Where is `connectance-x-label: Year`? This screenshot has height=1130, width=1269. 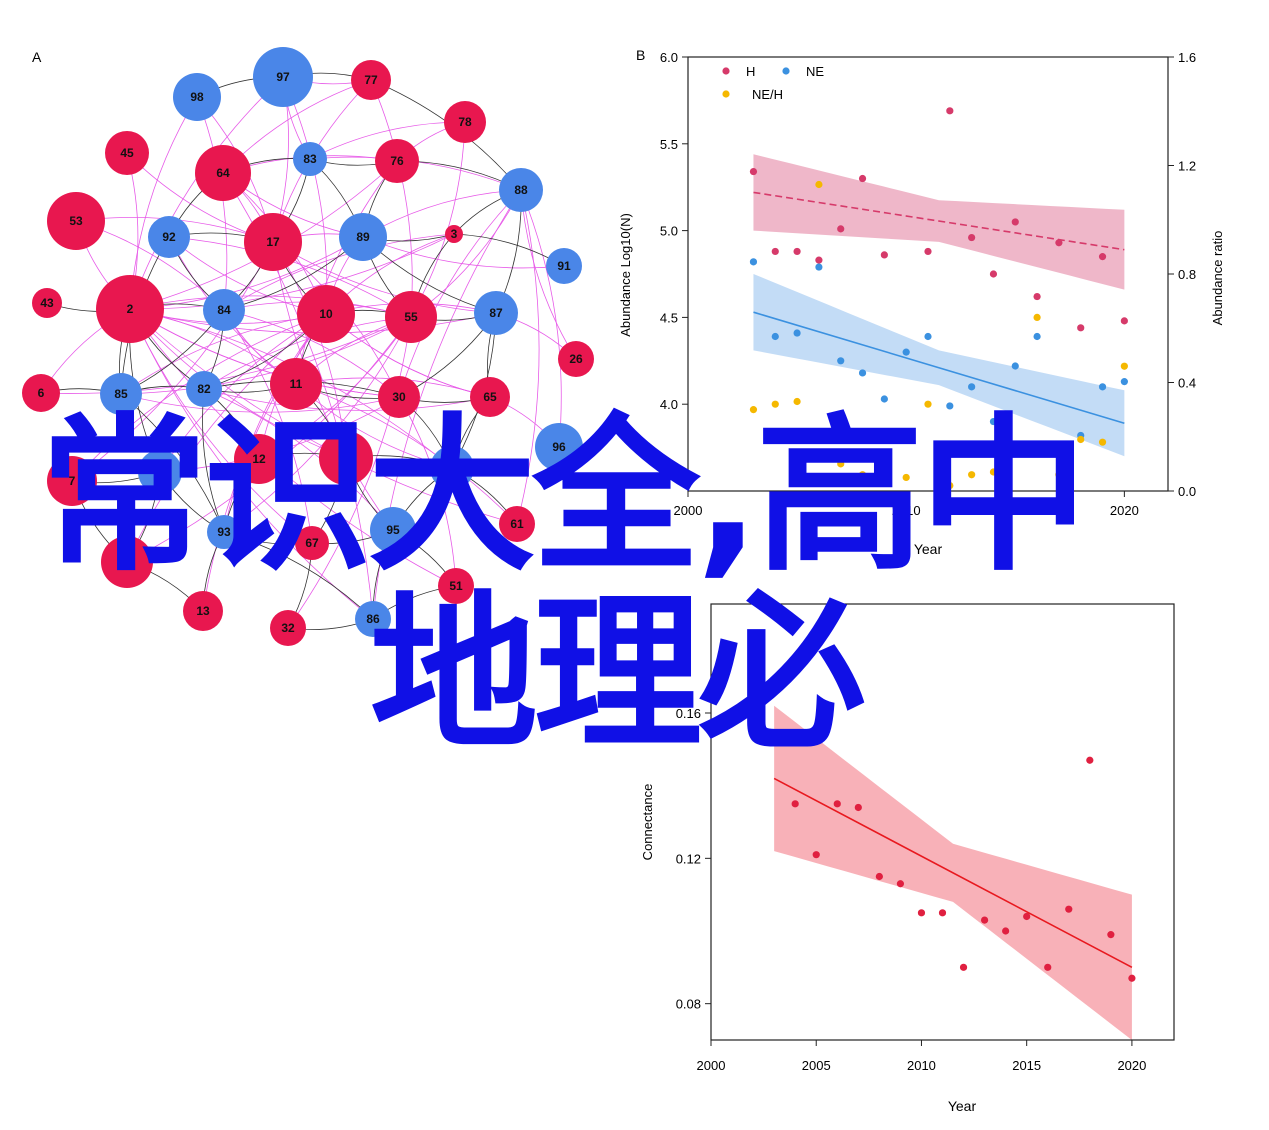
connectance-x-label: Year is located at coordinates (962, 1106).